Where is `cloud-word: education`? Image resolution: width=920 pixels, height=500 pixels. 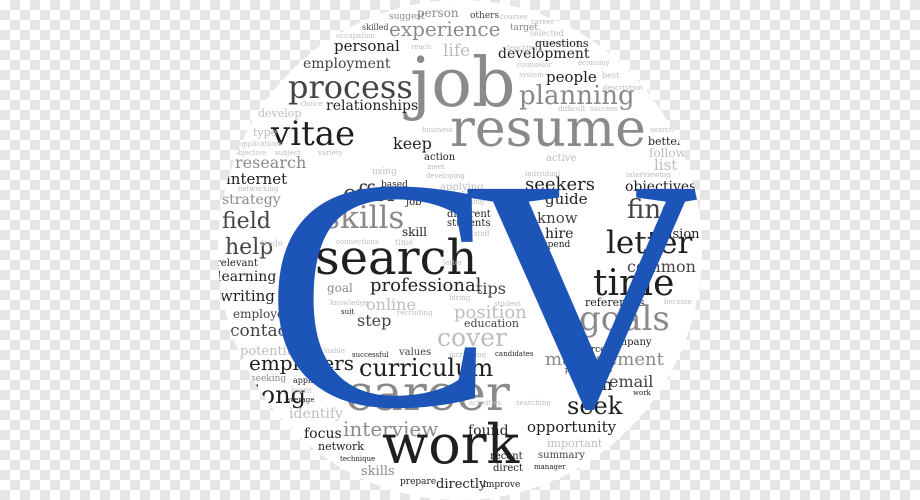
cloud-word: education is located at coordinates (491, 323).